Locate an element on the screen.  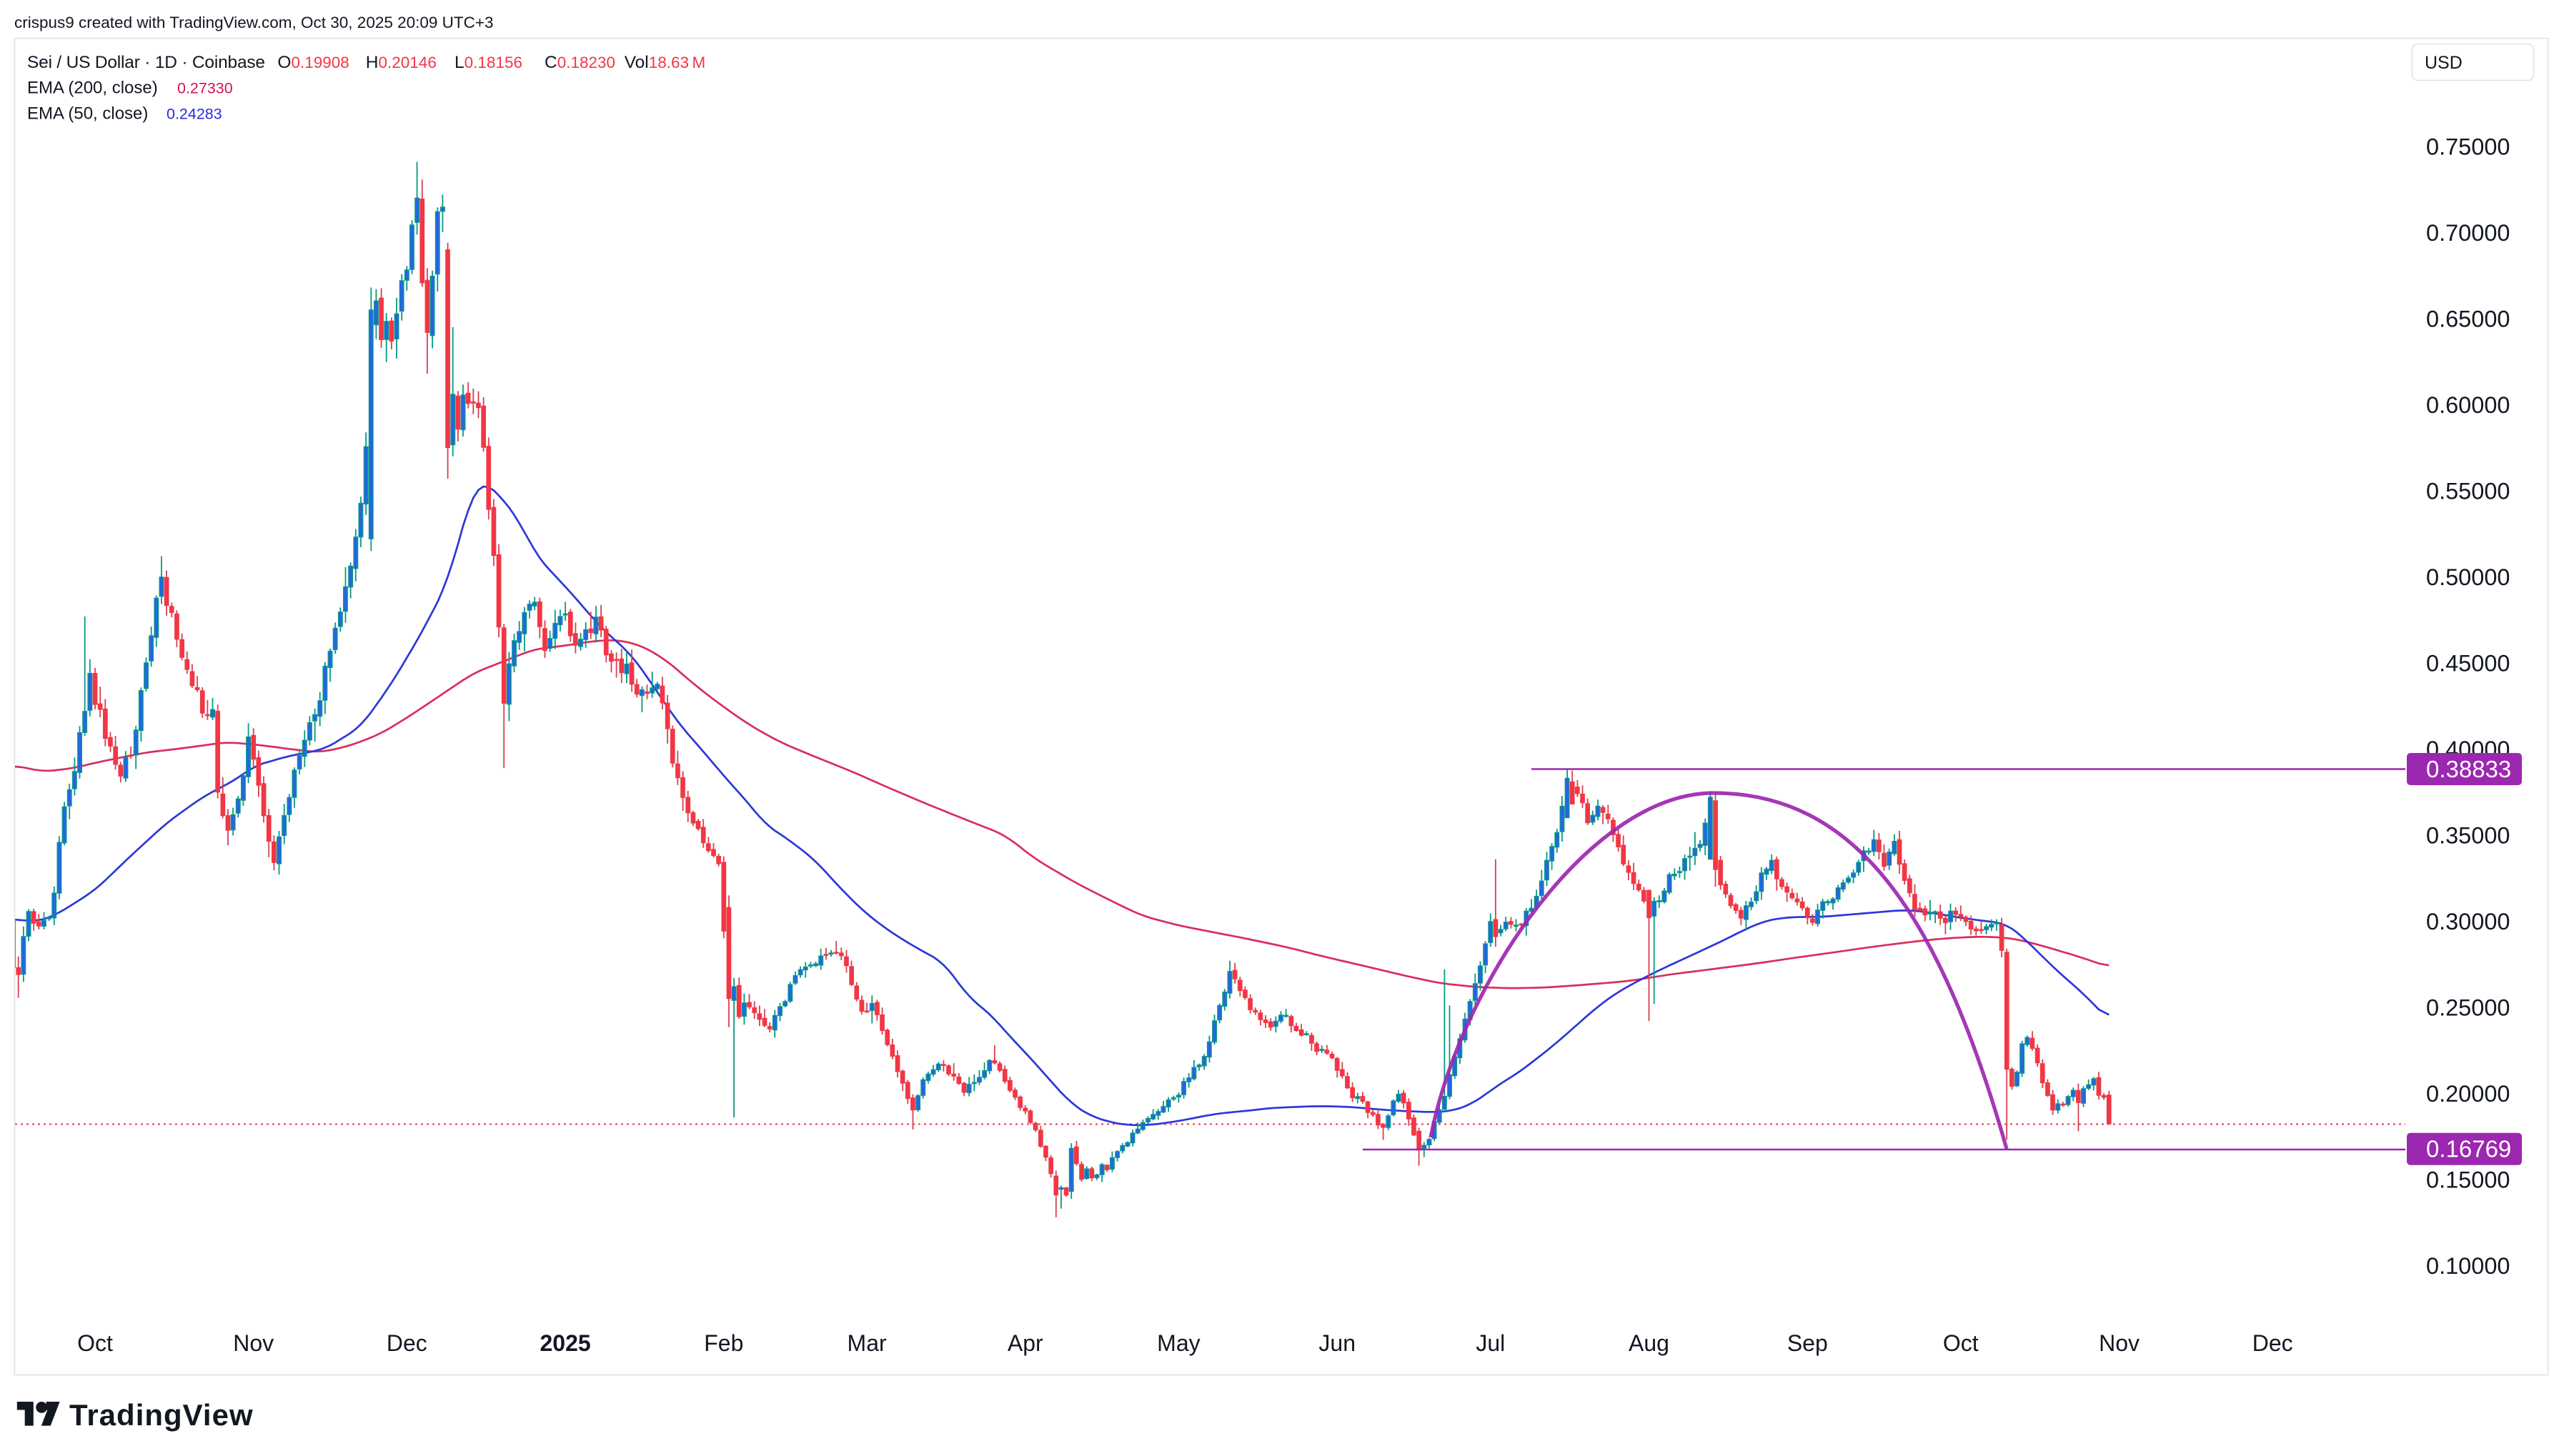
svg-text: 0.55000 is located at coordinates (2468, 491).